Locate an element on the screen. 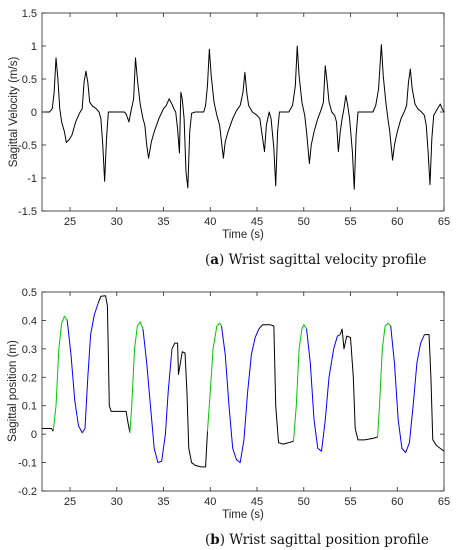 The image size is (456, 550). position-y-tick-label: 0 is located at coordinates (34, 435).